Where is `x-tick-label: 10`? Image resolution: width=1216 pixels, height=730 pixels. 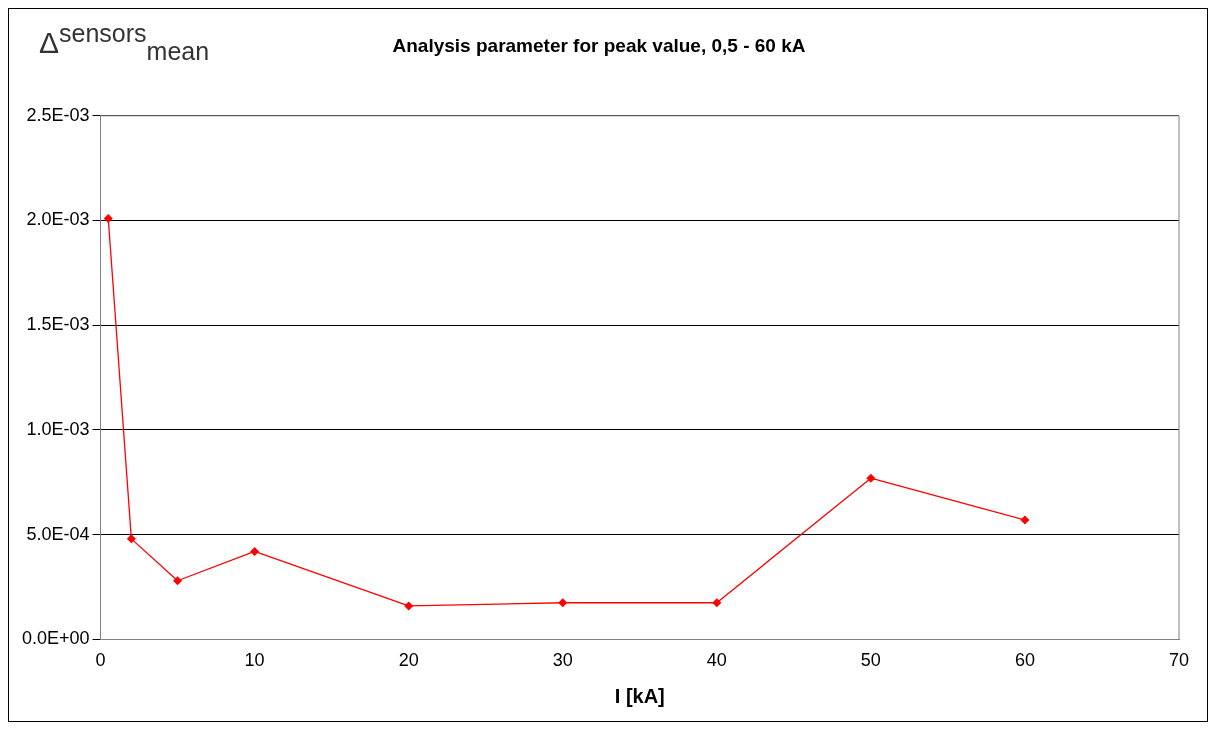 x-tick-label: 10 is located at coordinates (254, 660).